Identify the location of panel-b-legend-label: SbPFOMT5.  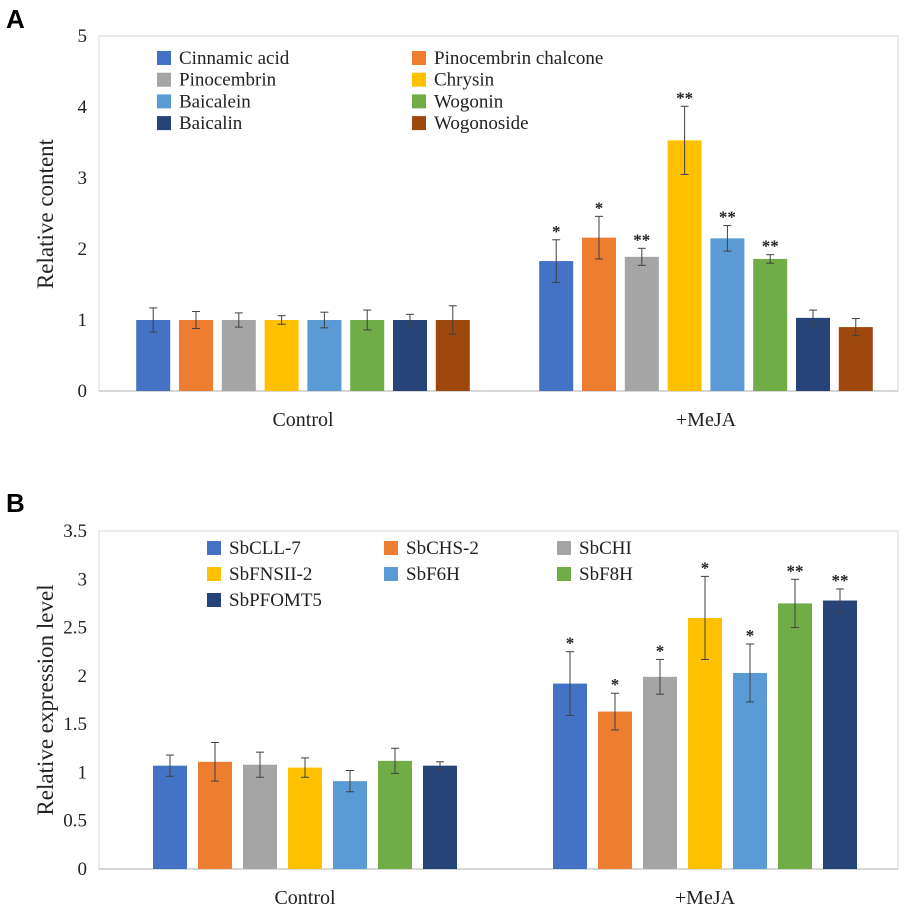
(275, 600).